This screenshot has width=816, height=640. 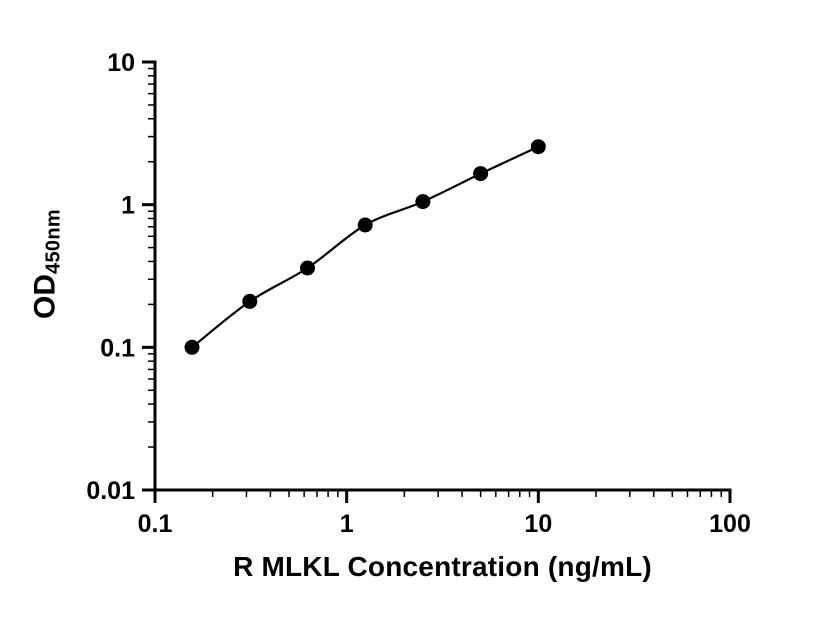 What do you see at coordinates (121, 63) in the screenshot?
I see `y-tick-label: 10` at bounding box center [121, 63].